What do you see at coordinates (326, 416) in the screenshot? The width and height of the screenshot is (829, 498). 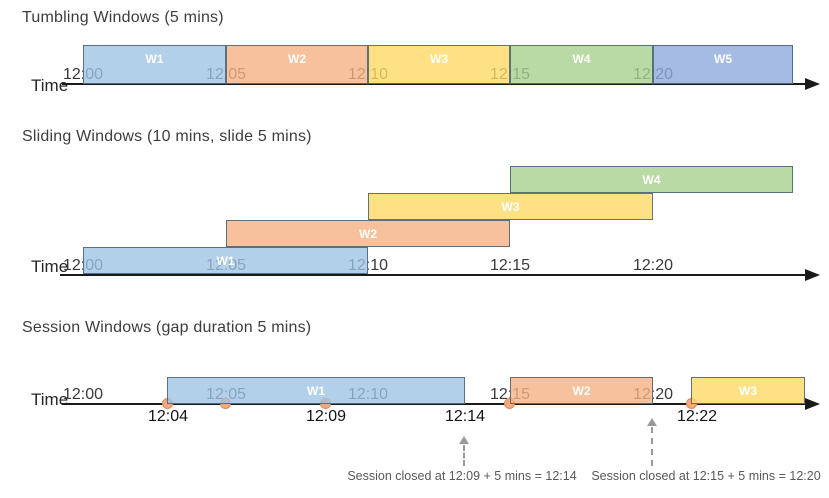 I see `event-time-1209: 12:09` at bounding box center [326, 416].